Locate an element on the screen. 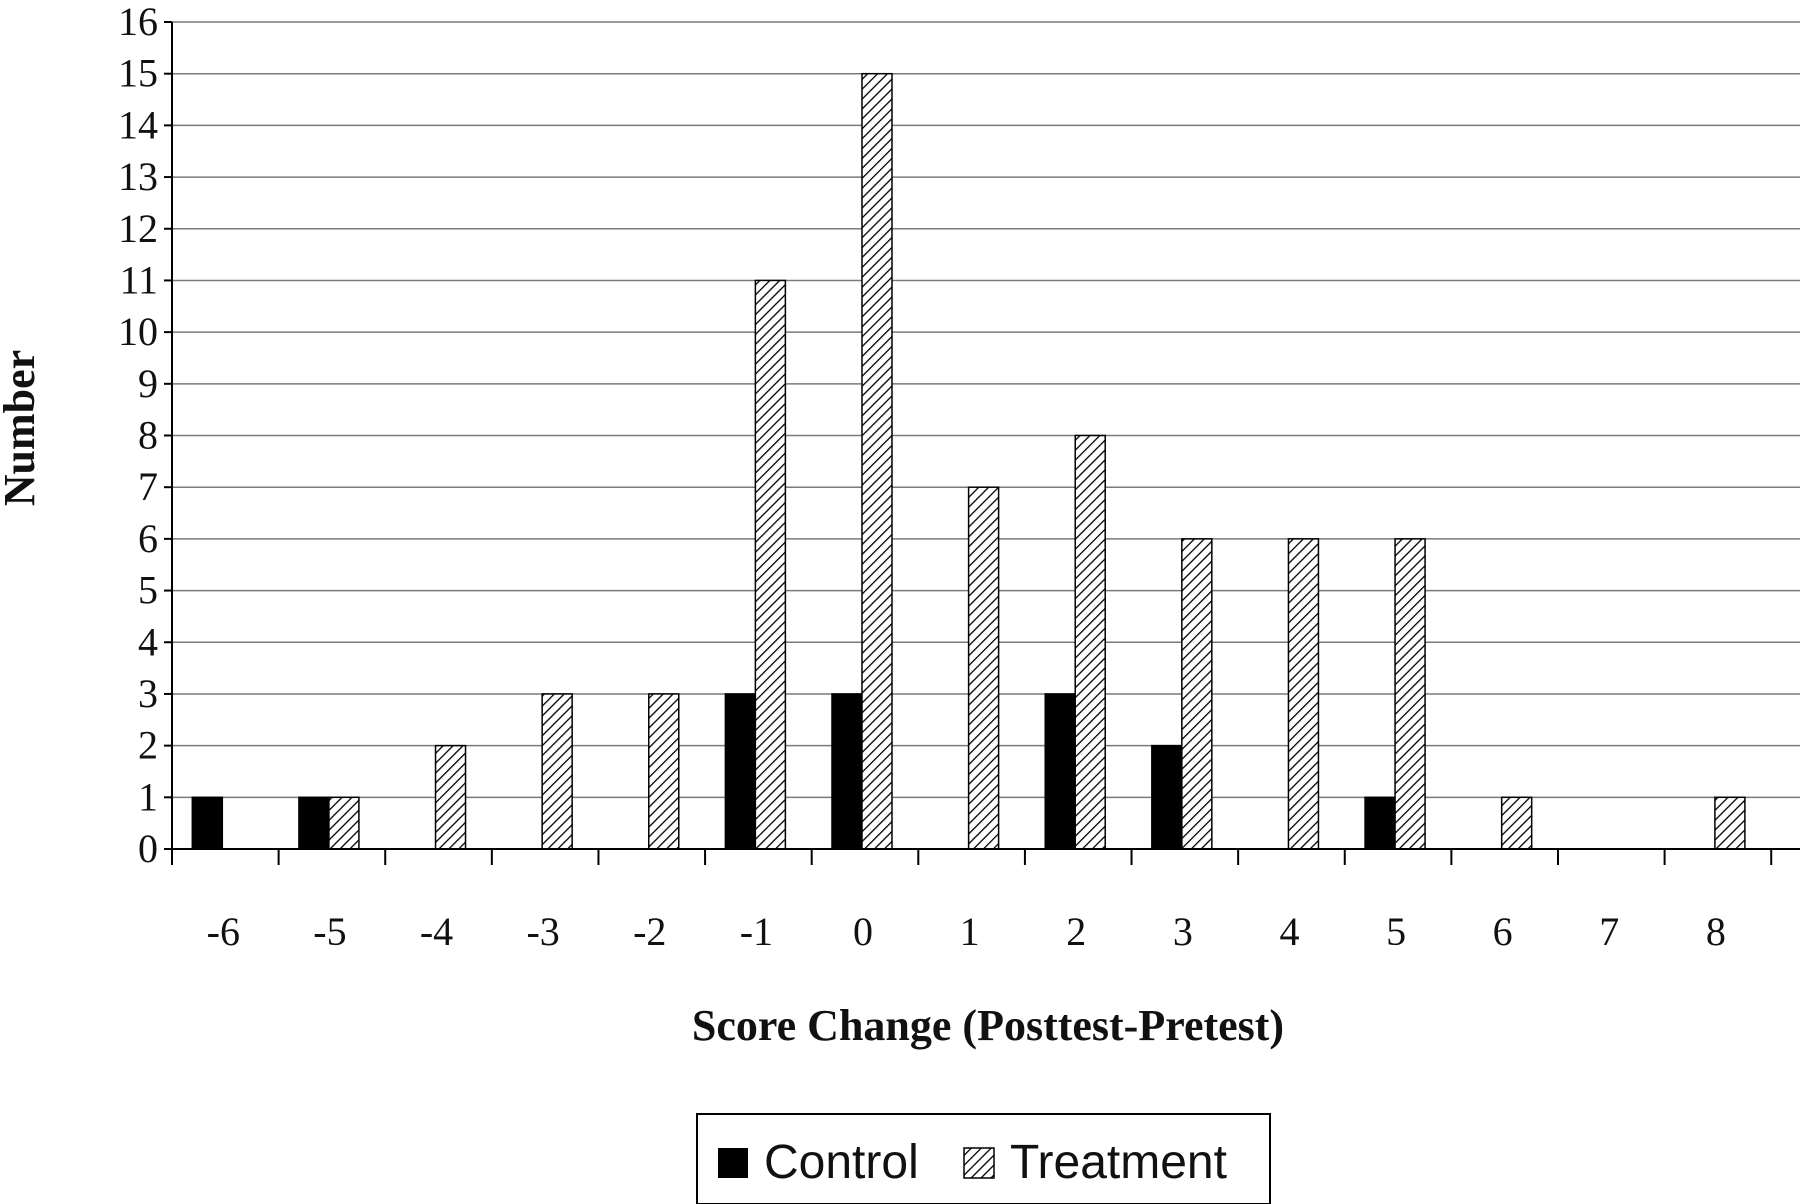 The image size is (1800, 1204). x-tick-label: 2 is located at coordinates (1076, 931).